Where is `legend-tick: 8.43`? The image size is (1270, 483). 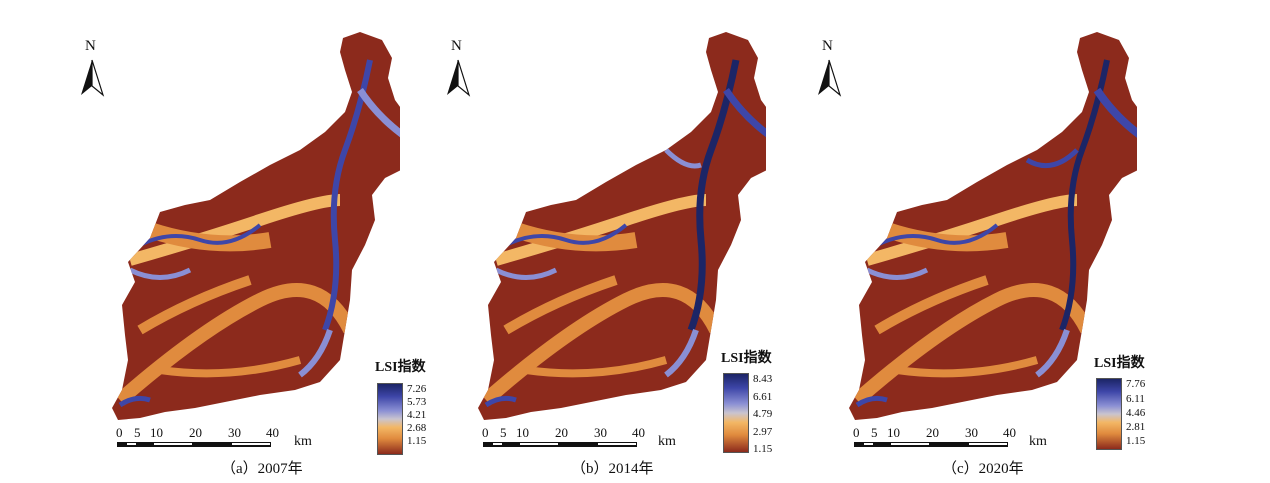 legend-tick: 8.43 is located at coordinates (763, 379).